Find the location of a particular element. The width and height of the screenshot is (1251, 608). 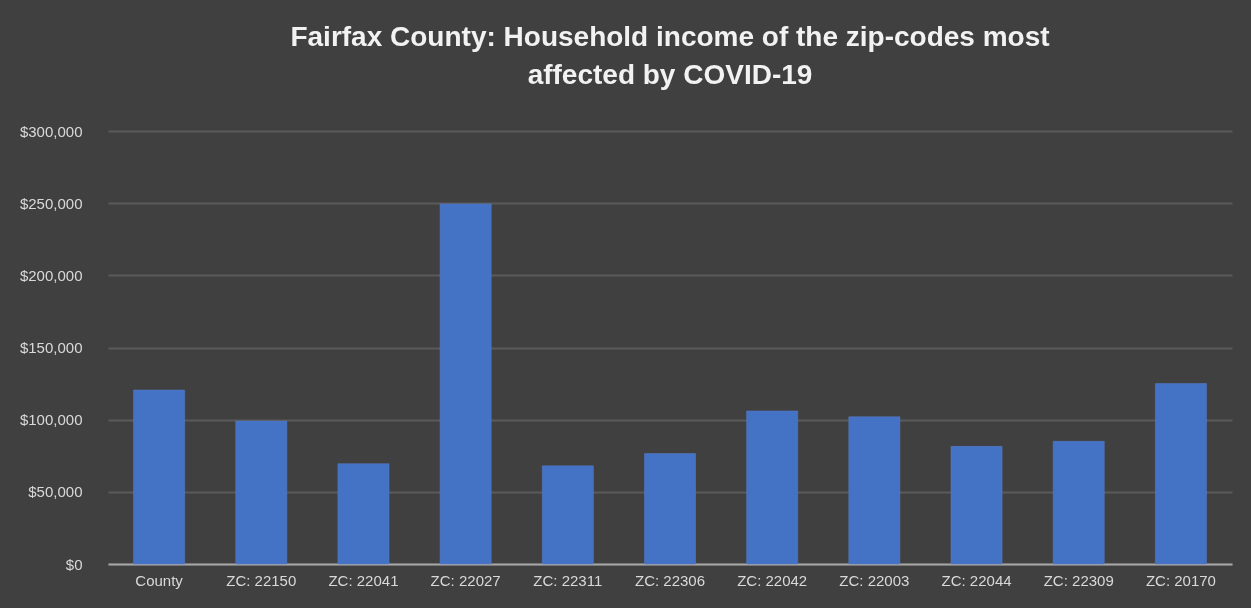

chart-title: Fairfax County: Household income of the zip-codes most affected by COVID-19 is located at coordinates (670, 55).